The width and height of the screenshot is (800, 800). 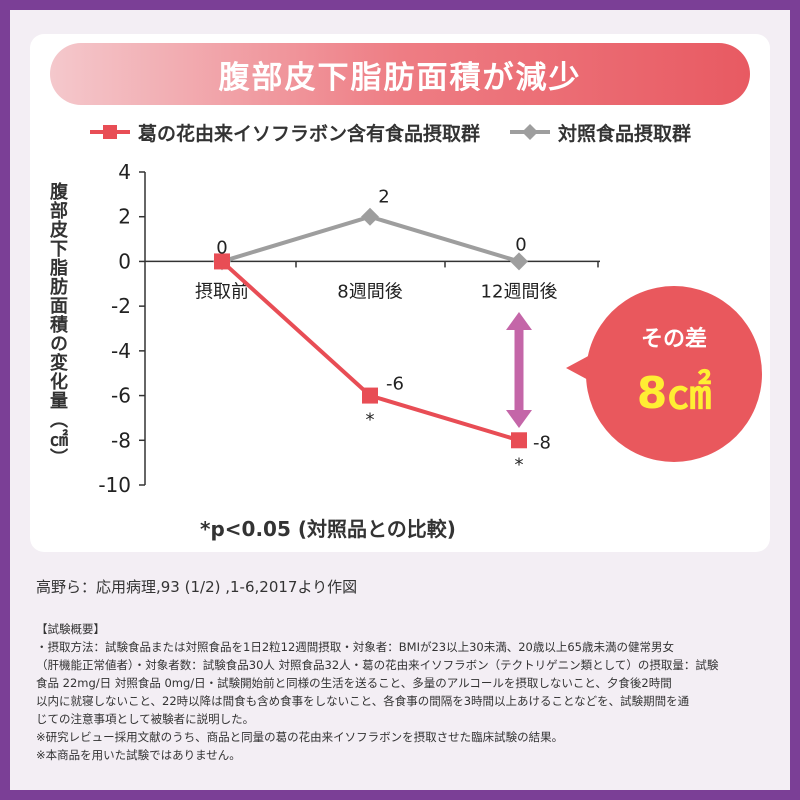 What do you see at coordinates (197, 587) in the screenshot?
I see `citation: 高野ら：応用病理,93 (1/2) ,1-6,2017より作図` at bounding box center [197, 587].